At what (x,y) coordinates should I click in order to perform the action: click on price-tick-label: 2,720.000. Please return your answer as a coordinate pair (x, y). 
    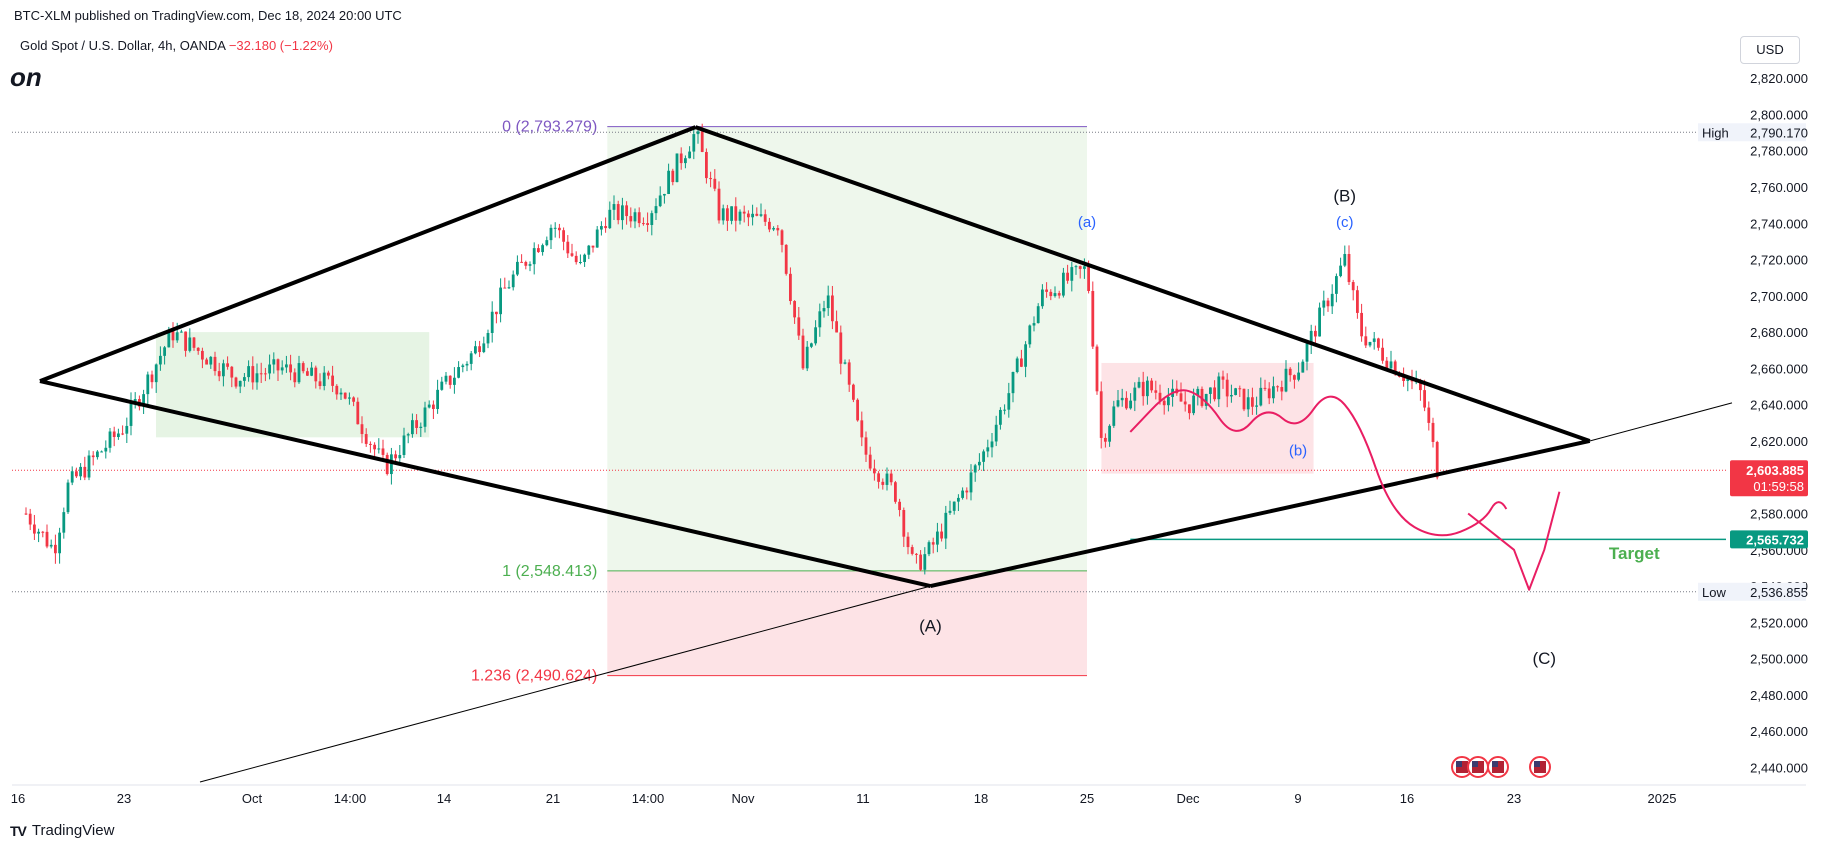
    Looking at the image, I should click on (1779, 260).